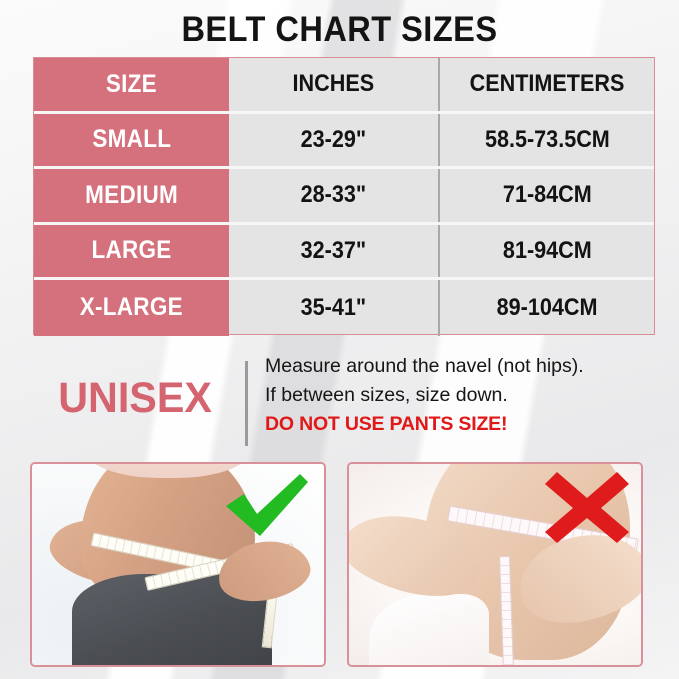 The width and height of the screenshot is (679, 679). What do you see at coordinates (424, 366) in the screenshot?
I see `instruction-line-1: Measure around the navel (not hips).` at bounding box center [424, 366].